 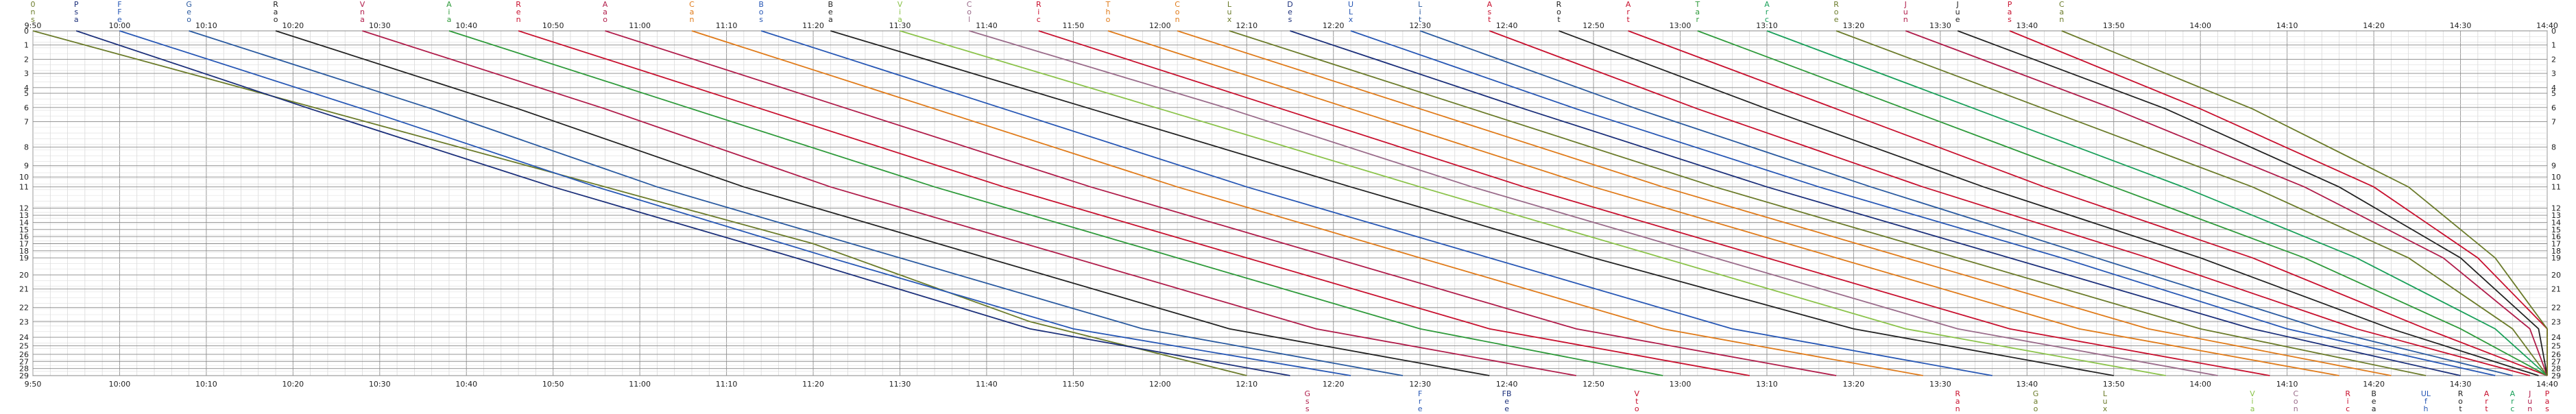 What do you see at coordinates (24, 308) in the screenshot?
I see `station-label-left: 22` at bounding box center [24, 308].